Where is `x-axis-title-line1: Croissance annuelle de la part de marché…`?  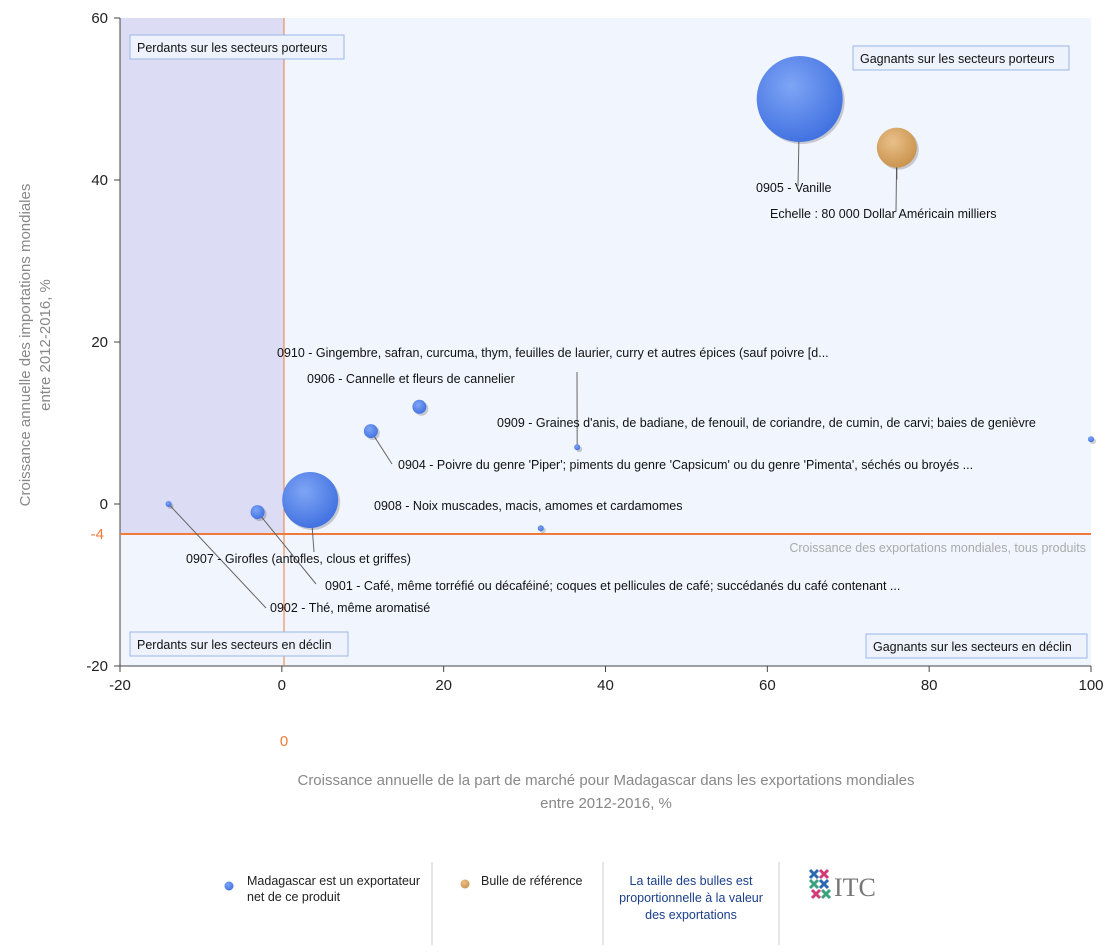
x-axis-title-line1: Croissance annuelle de la part de marché… is located at coordinates (605, 780).